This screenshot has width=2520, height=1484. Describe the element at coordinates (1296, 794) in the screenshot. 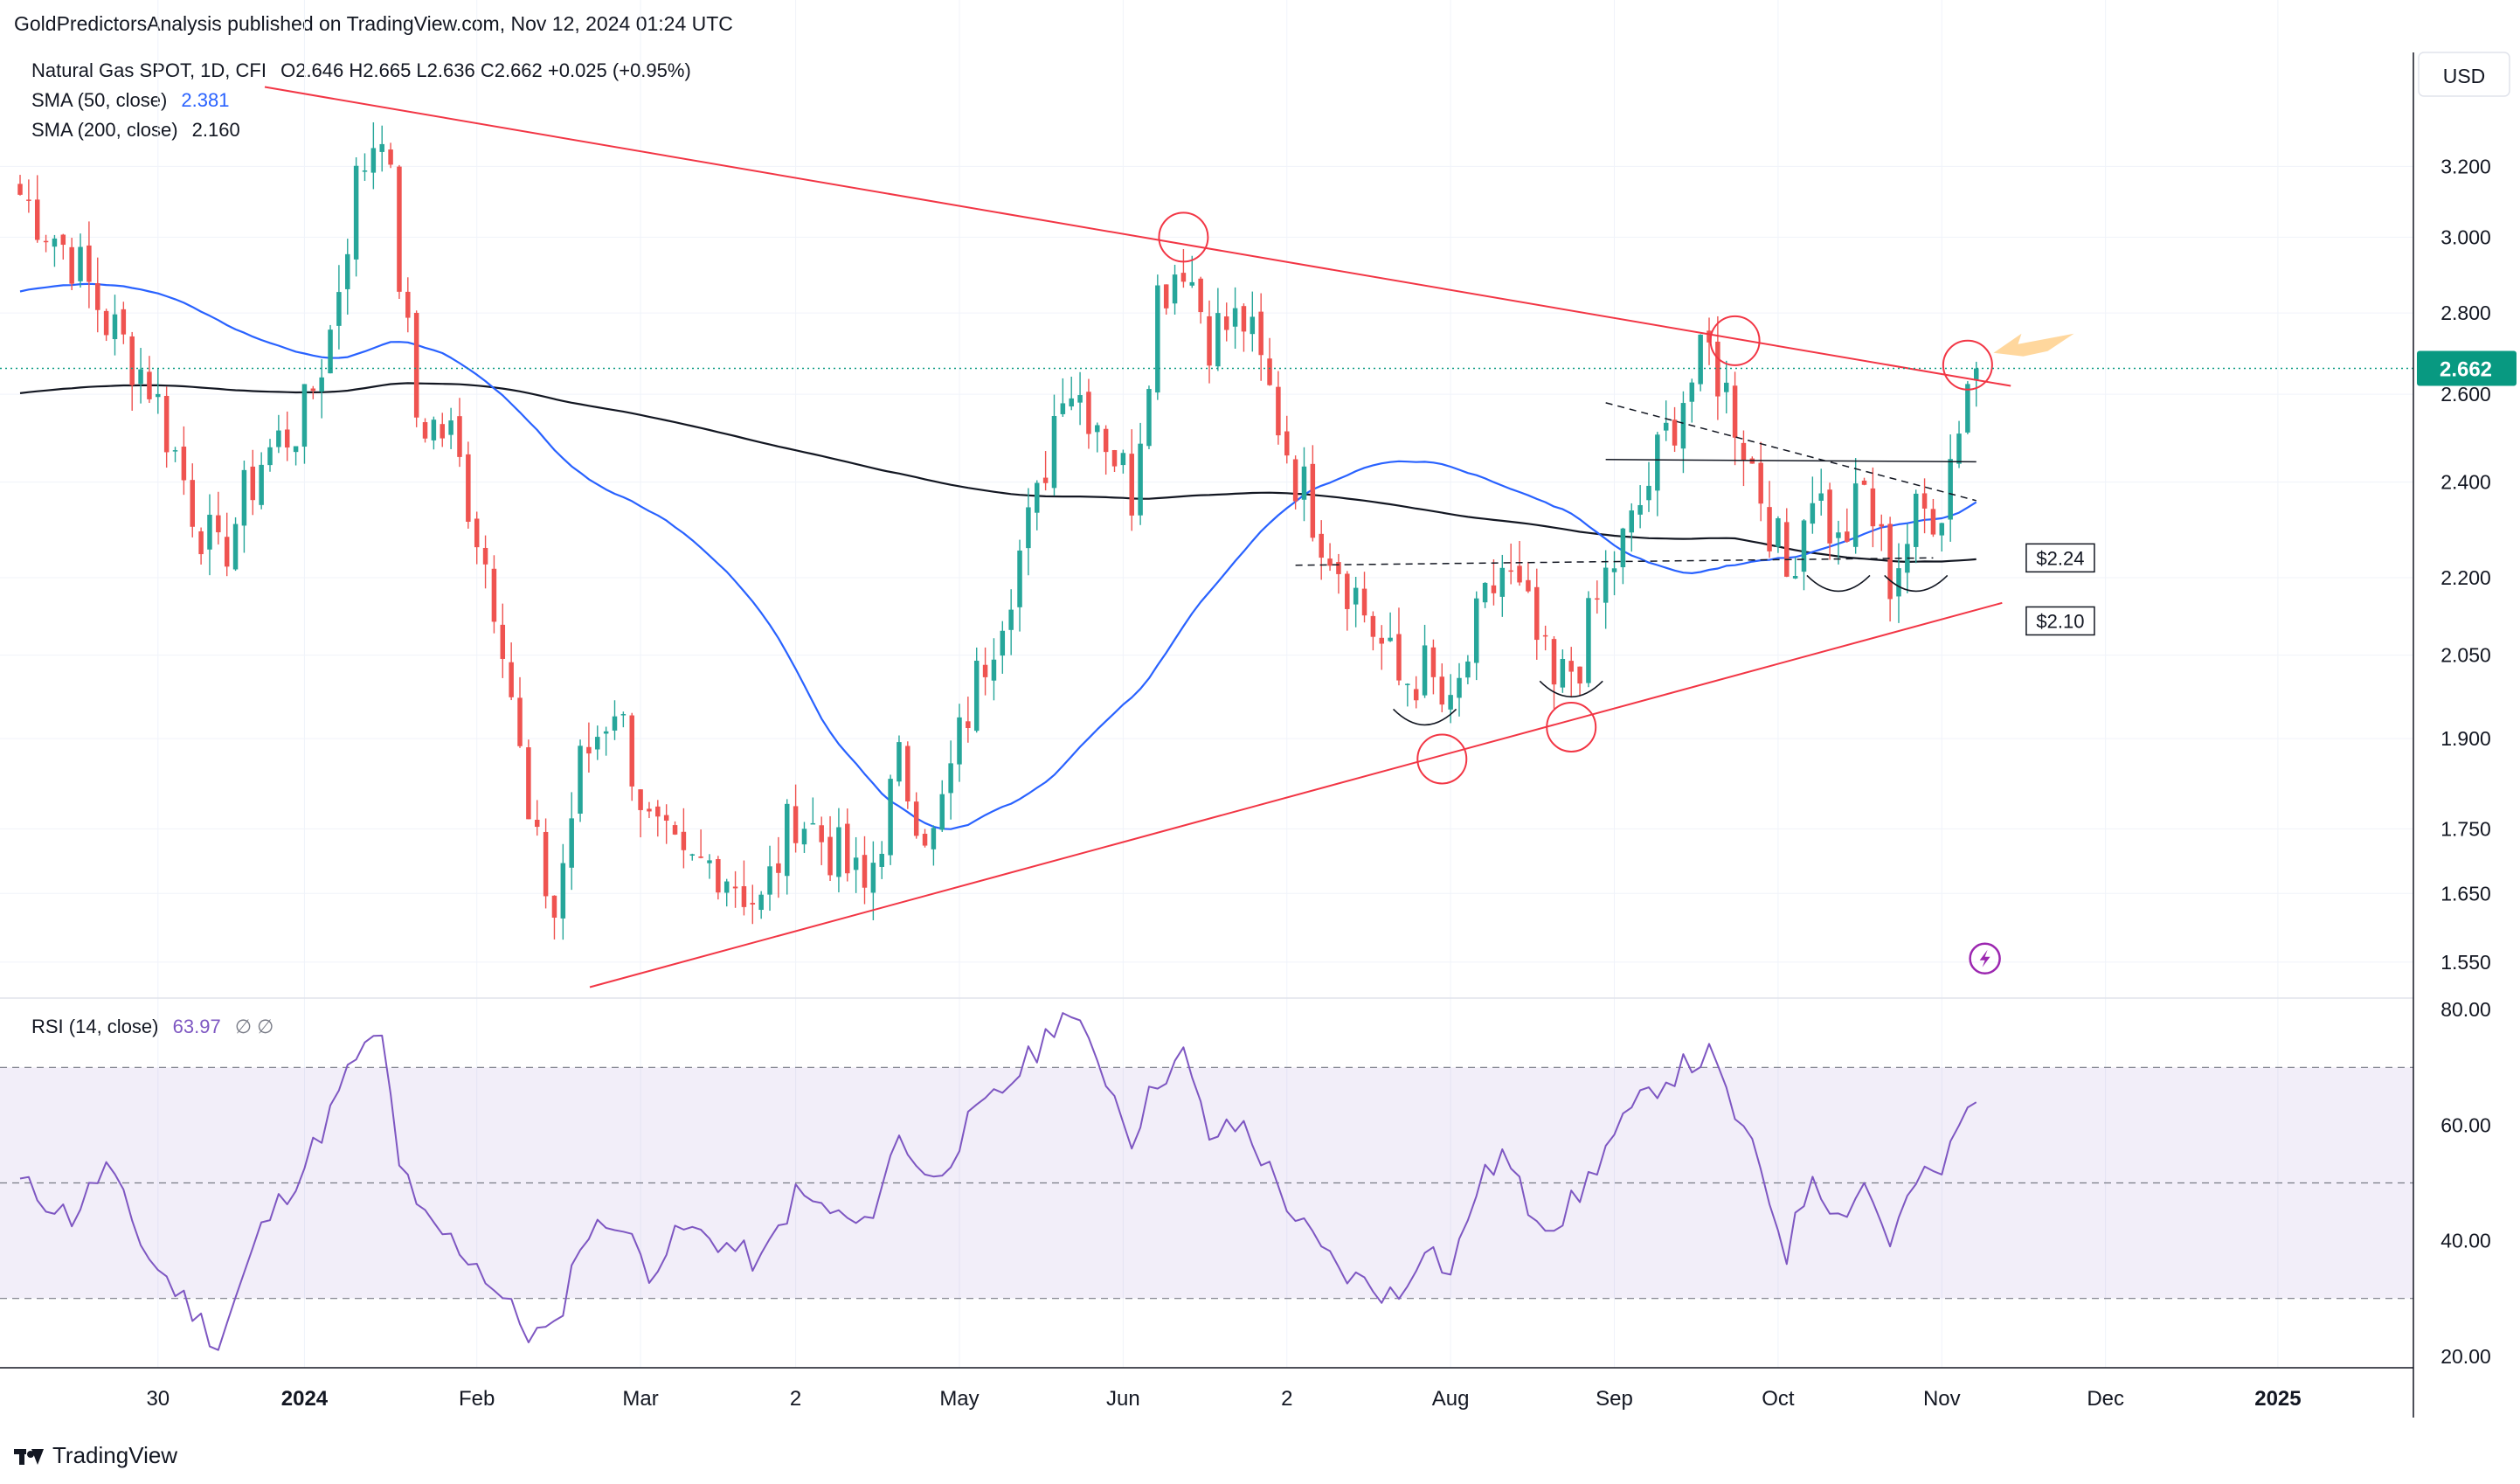

I see `support-trendline` at that location.